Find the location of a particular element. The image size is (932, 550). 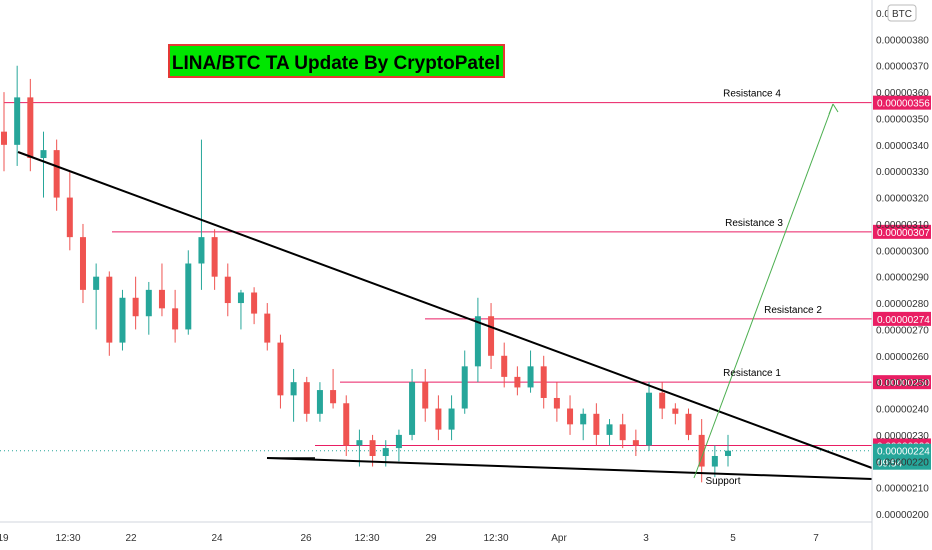

last-price-tag-bg is located at coordinates (902, 456).